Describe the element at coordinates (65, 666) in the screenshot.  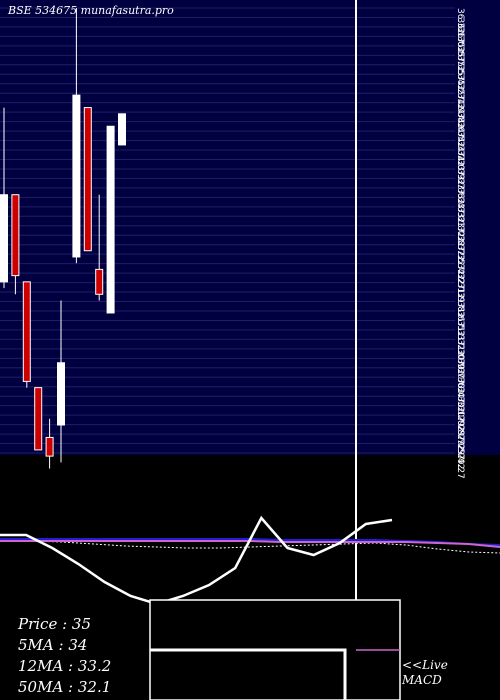
I see `ma12-stat: 12MA : 33.2` at that location.